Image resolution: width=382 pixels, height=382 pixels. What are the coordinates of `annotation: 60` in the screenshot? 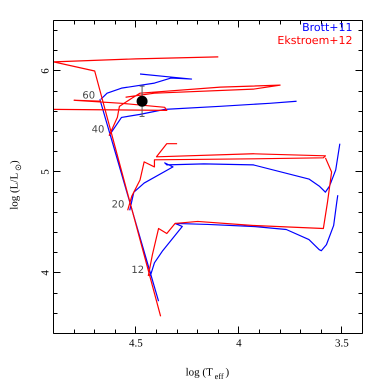 It's located at (89, 96).